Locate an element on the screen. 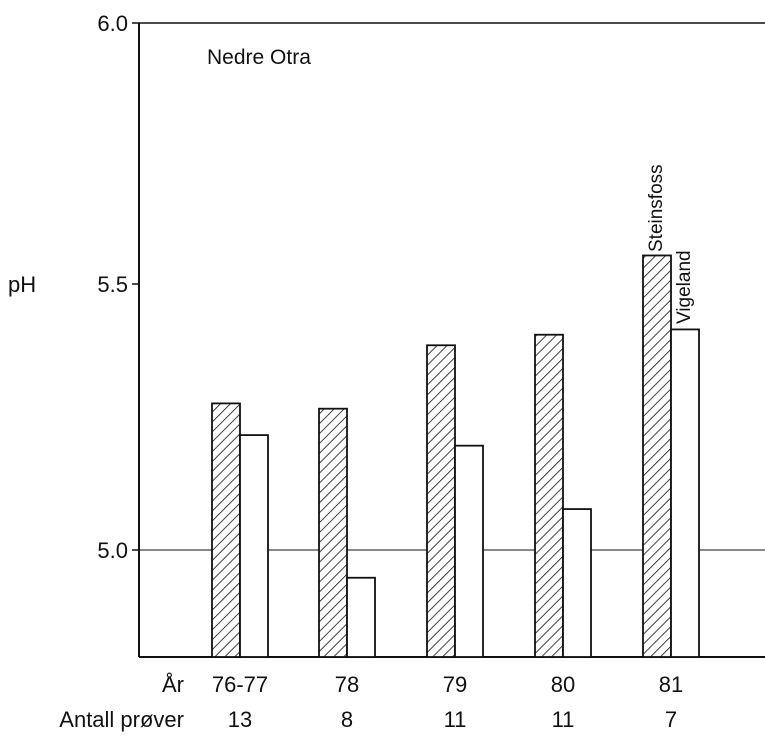 This screenshot has width=765, height=739. x-tick-label: 81 is located at coordinates (671, 684).